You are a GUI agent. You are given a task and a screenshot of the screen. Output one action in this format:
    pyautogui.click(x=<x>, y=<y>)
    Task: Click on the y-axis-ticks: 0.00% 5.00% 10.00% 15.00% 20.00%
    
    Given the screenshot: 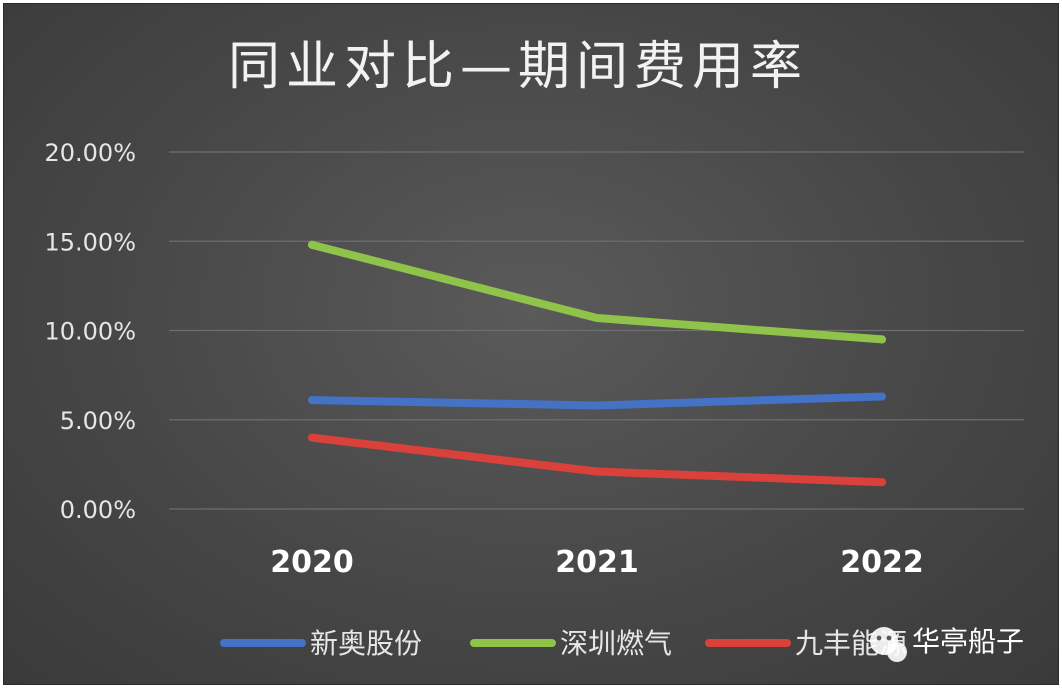 What is the action you would take?
    pyautogui.click(x=90, y=331)
    